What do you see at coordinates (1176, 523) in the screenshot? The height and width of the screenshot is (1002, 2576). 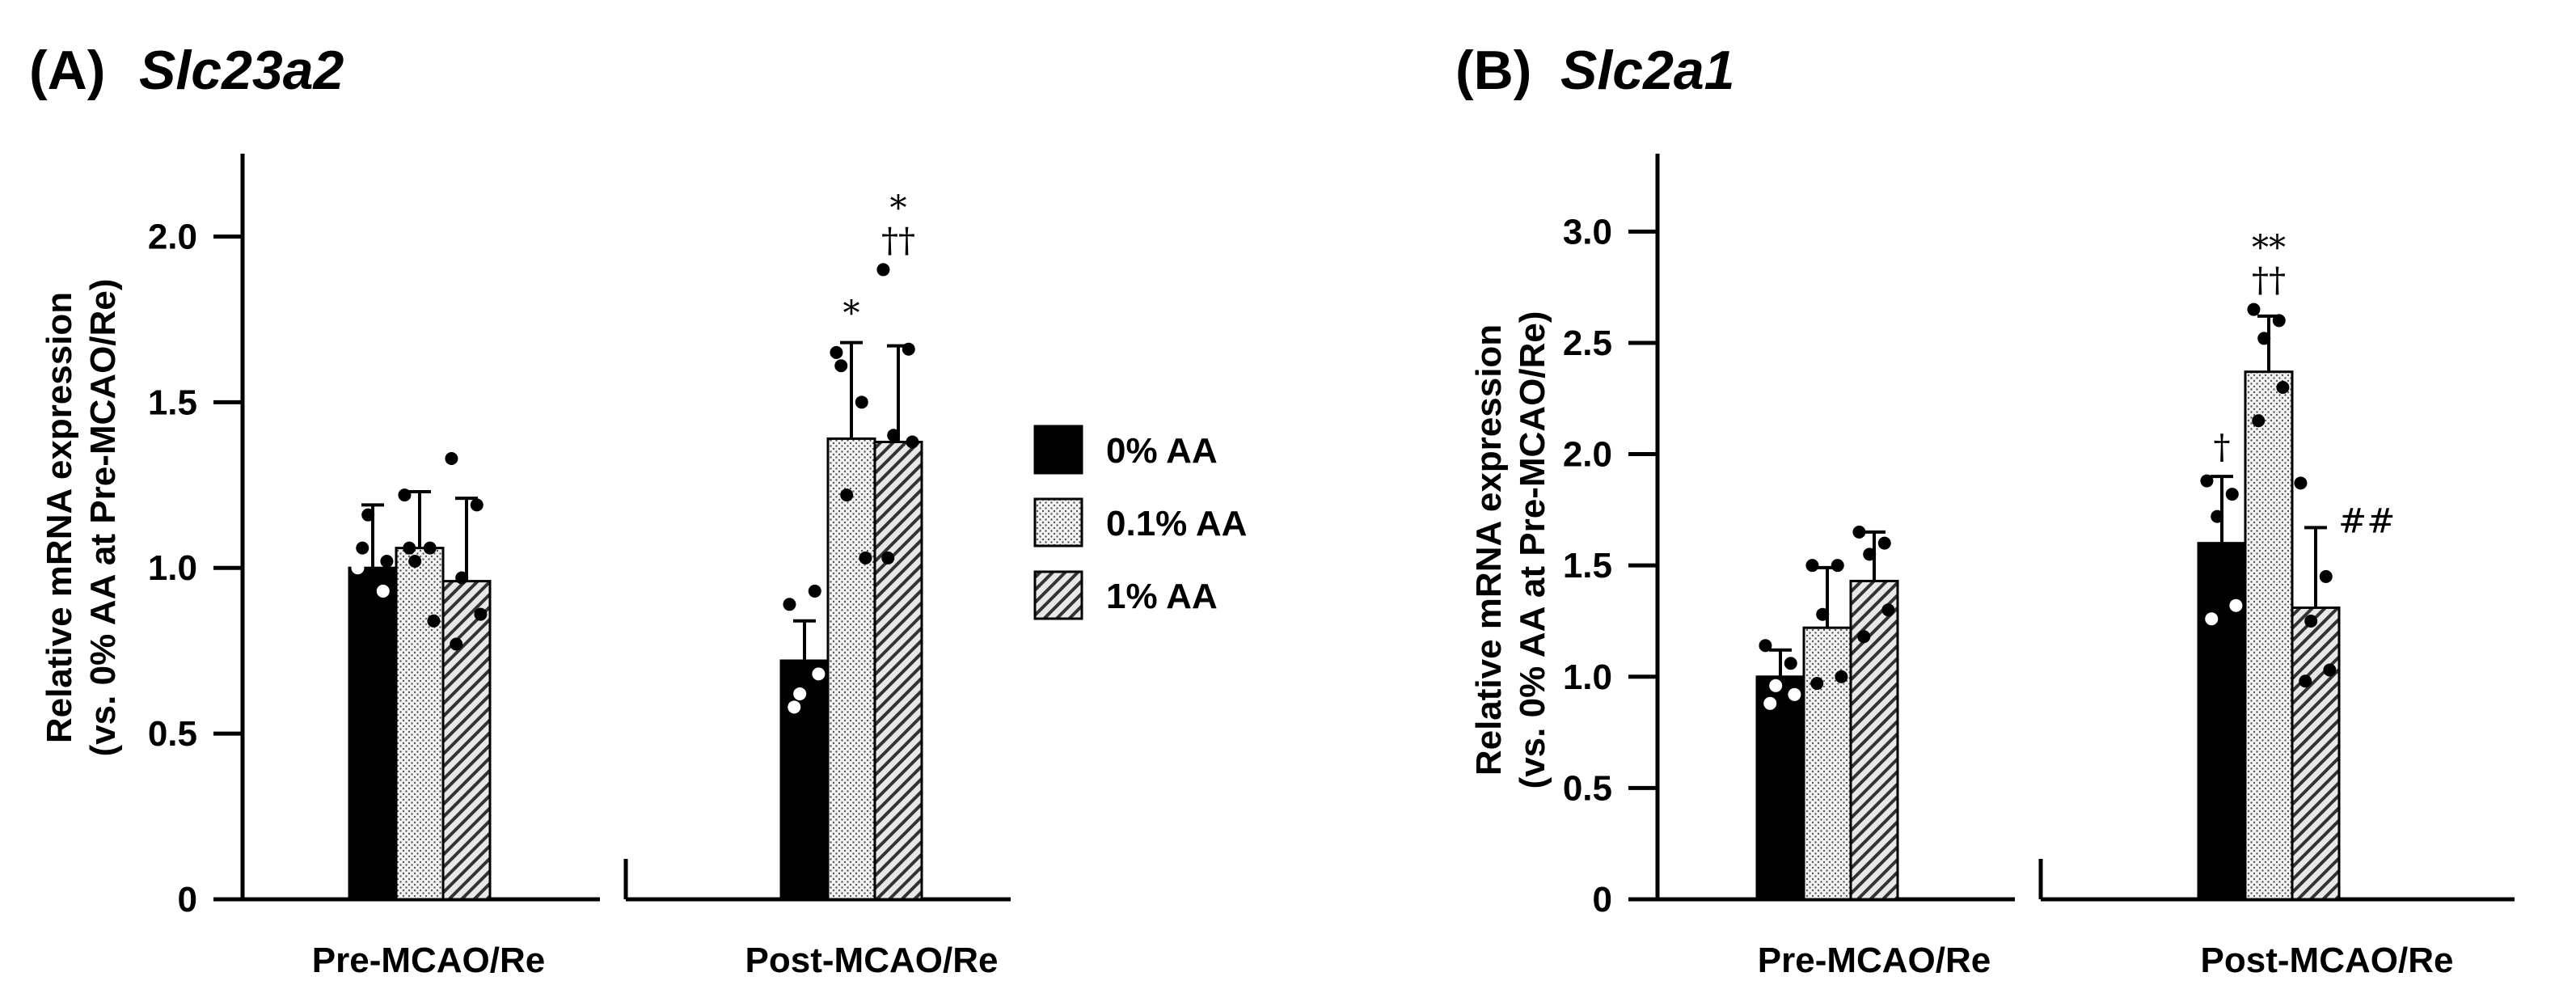 I see `legend-label: 0.1% AA` at bounding box center [1176, 523].